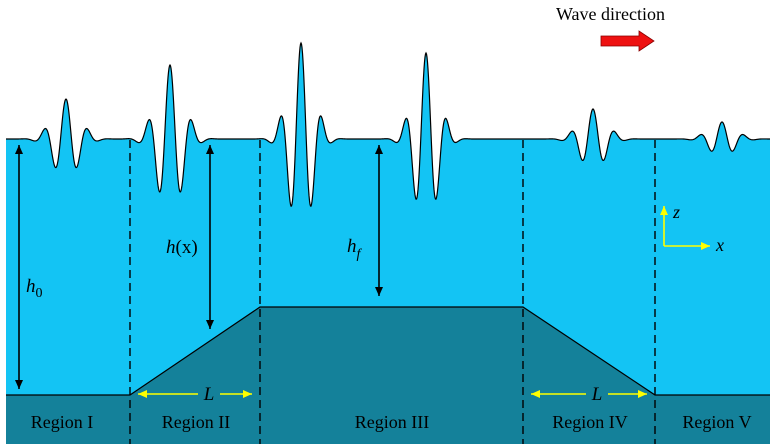  I want to click on depth-label-hf: hf, so click(355, 249).